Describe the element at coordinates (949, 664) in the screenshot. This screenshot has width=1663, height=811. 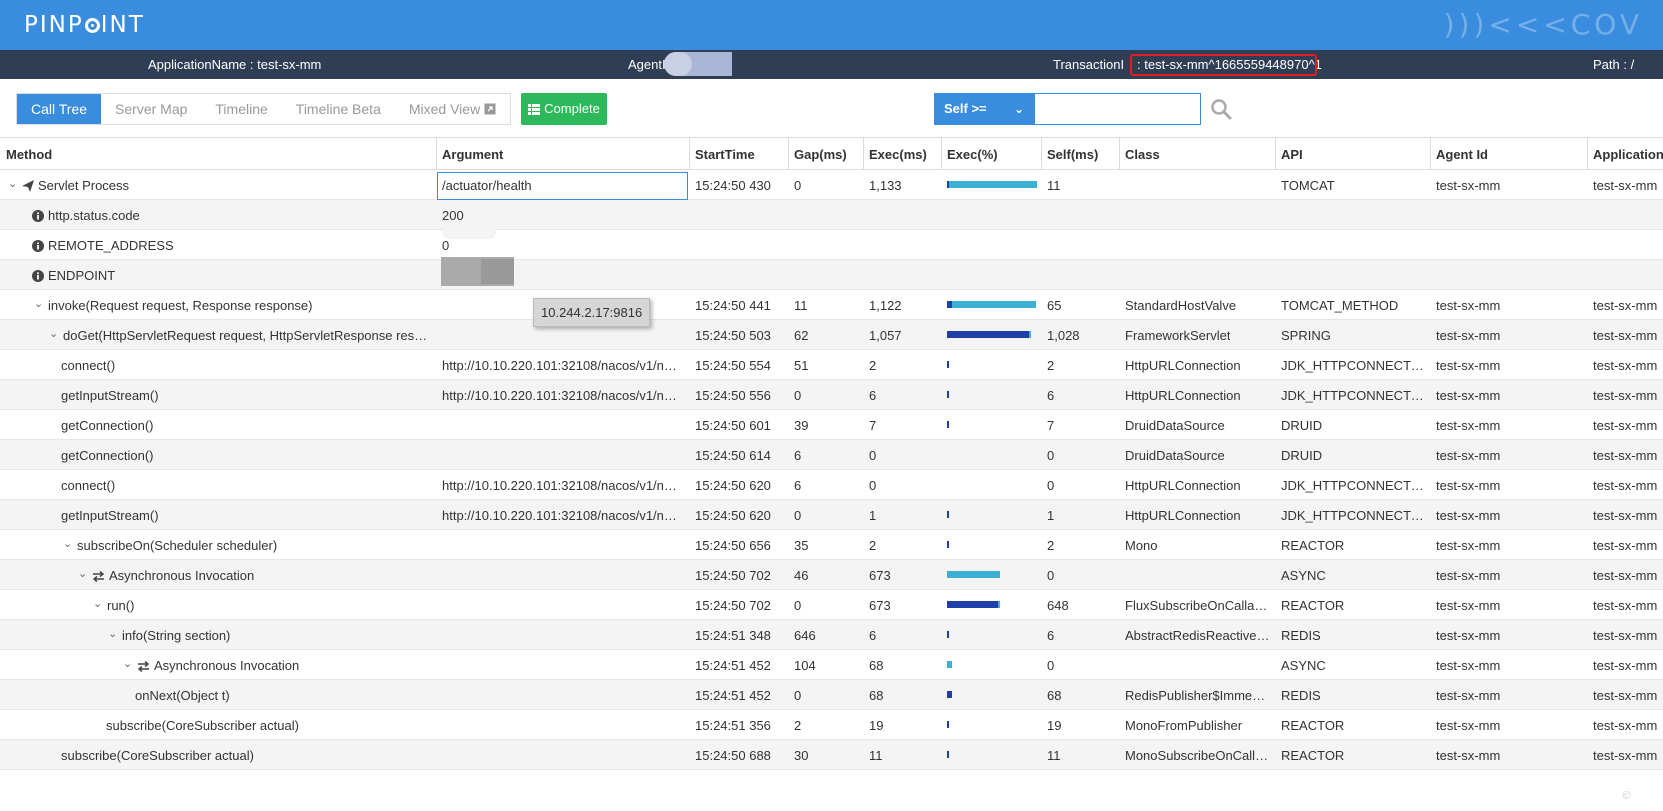
I see `exec-bar-fill` at that location.